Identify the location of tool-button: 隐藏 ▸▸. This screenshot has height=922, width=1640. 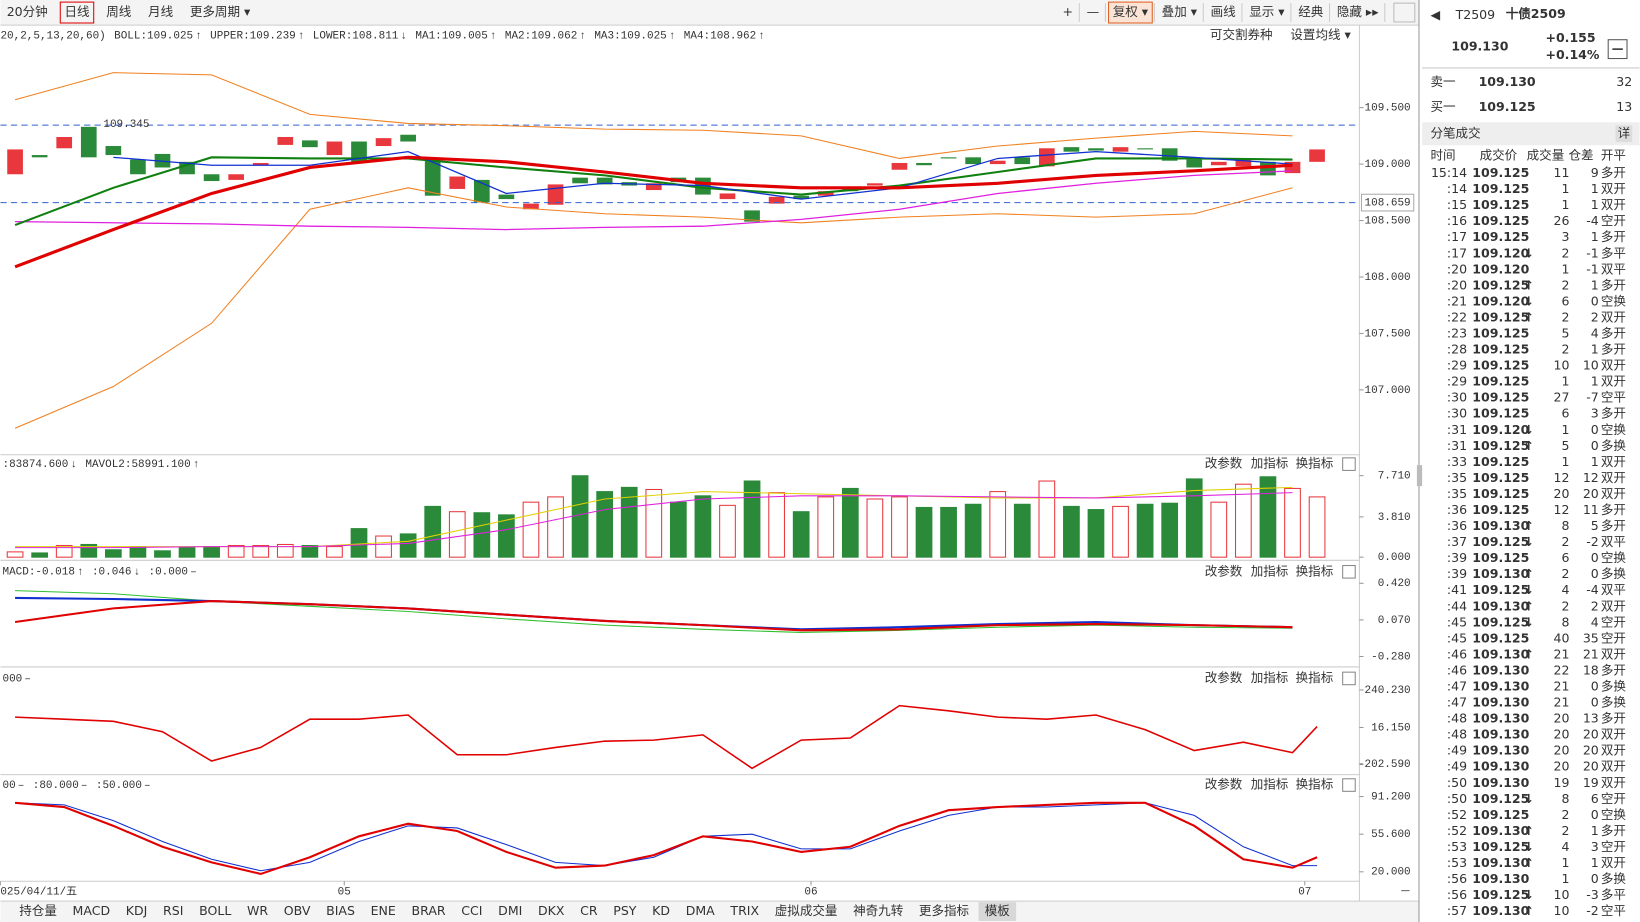
(1358, 11).